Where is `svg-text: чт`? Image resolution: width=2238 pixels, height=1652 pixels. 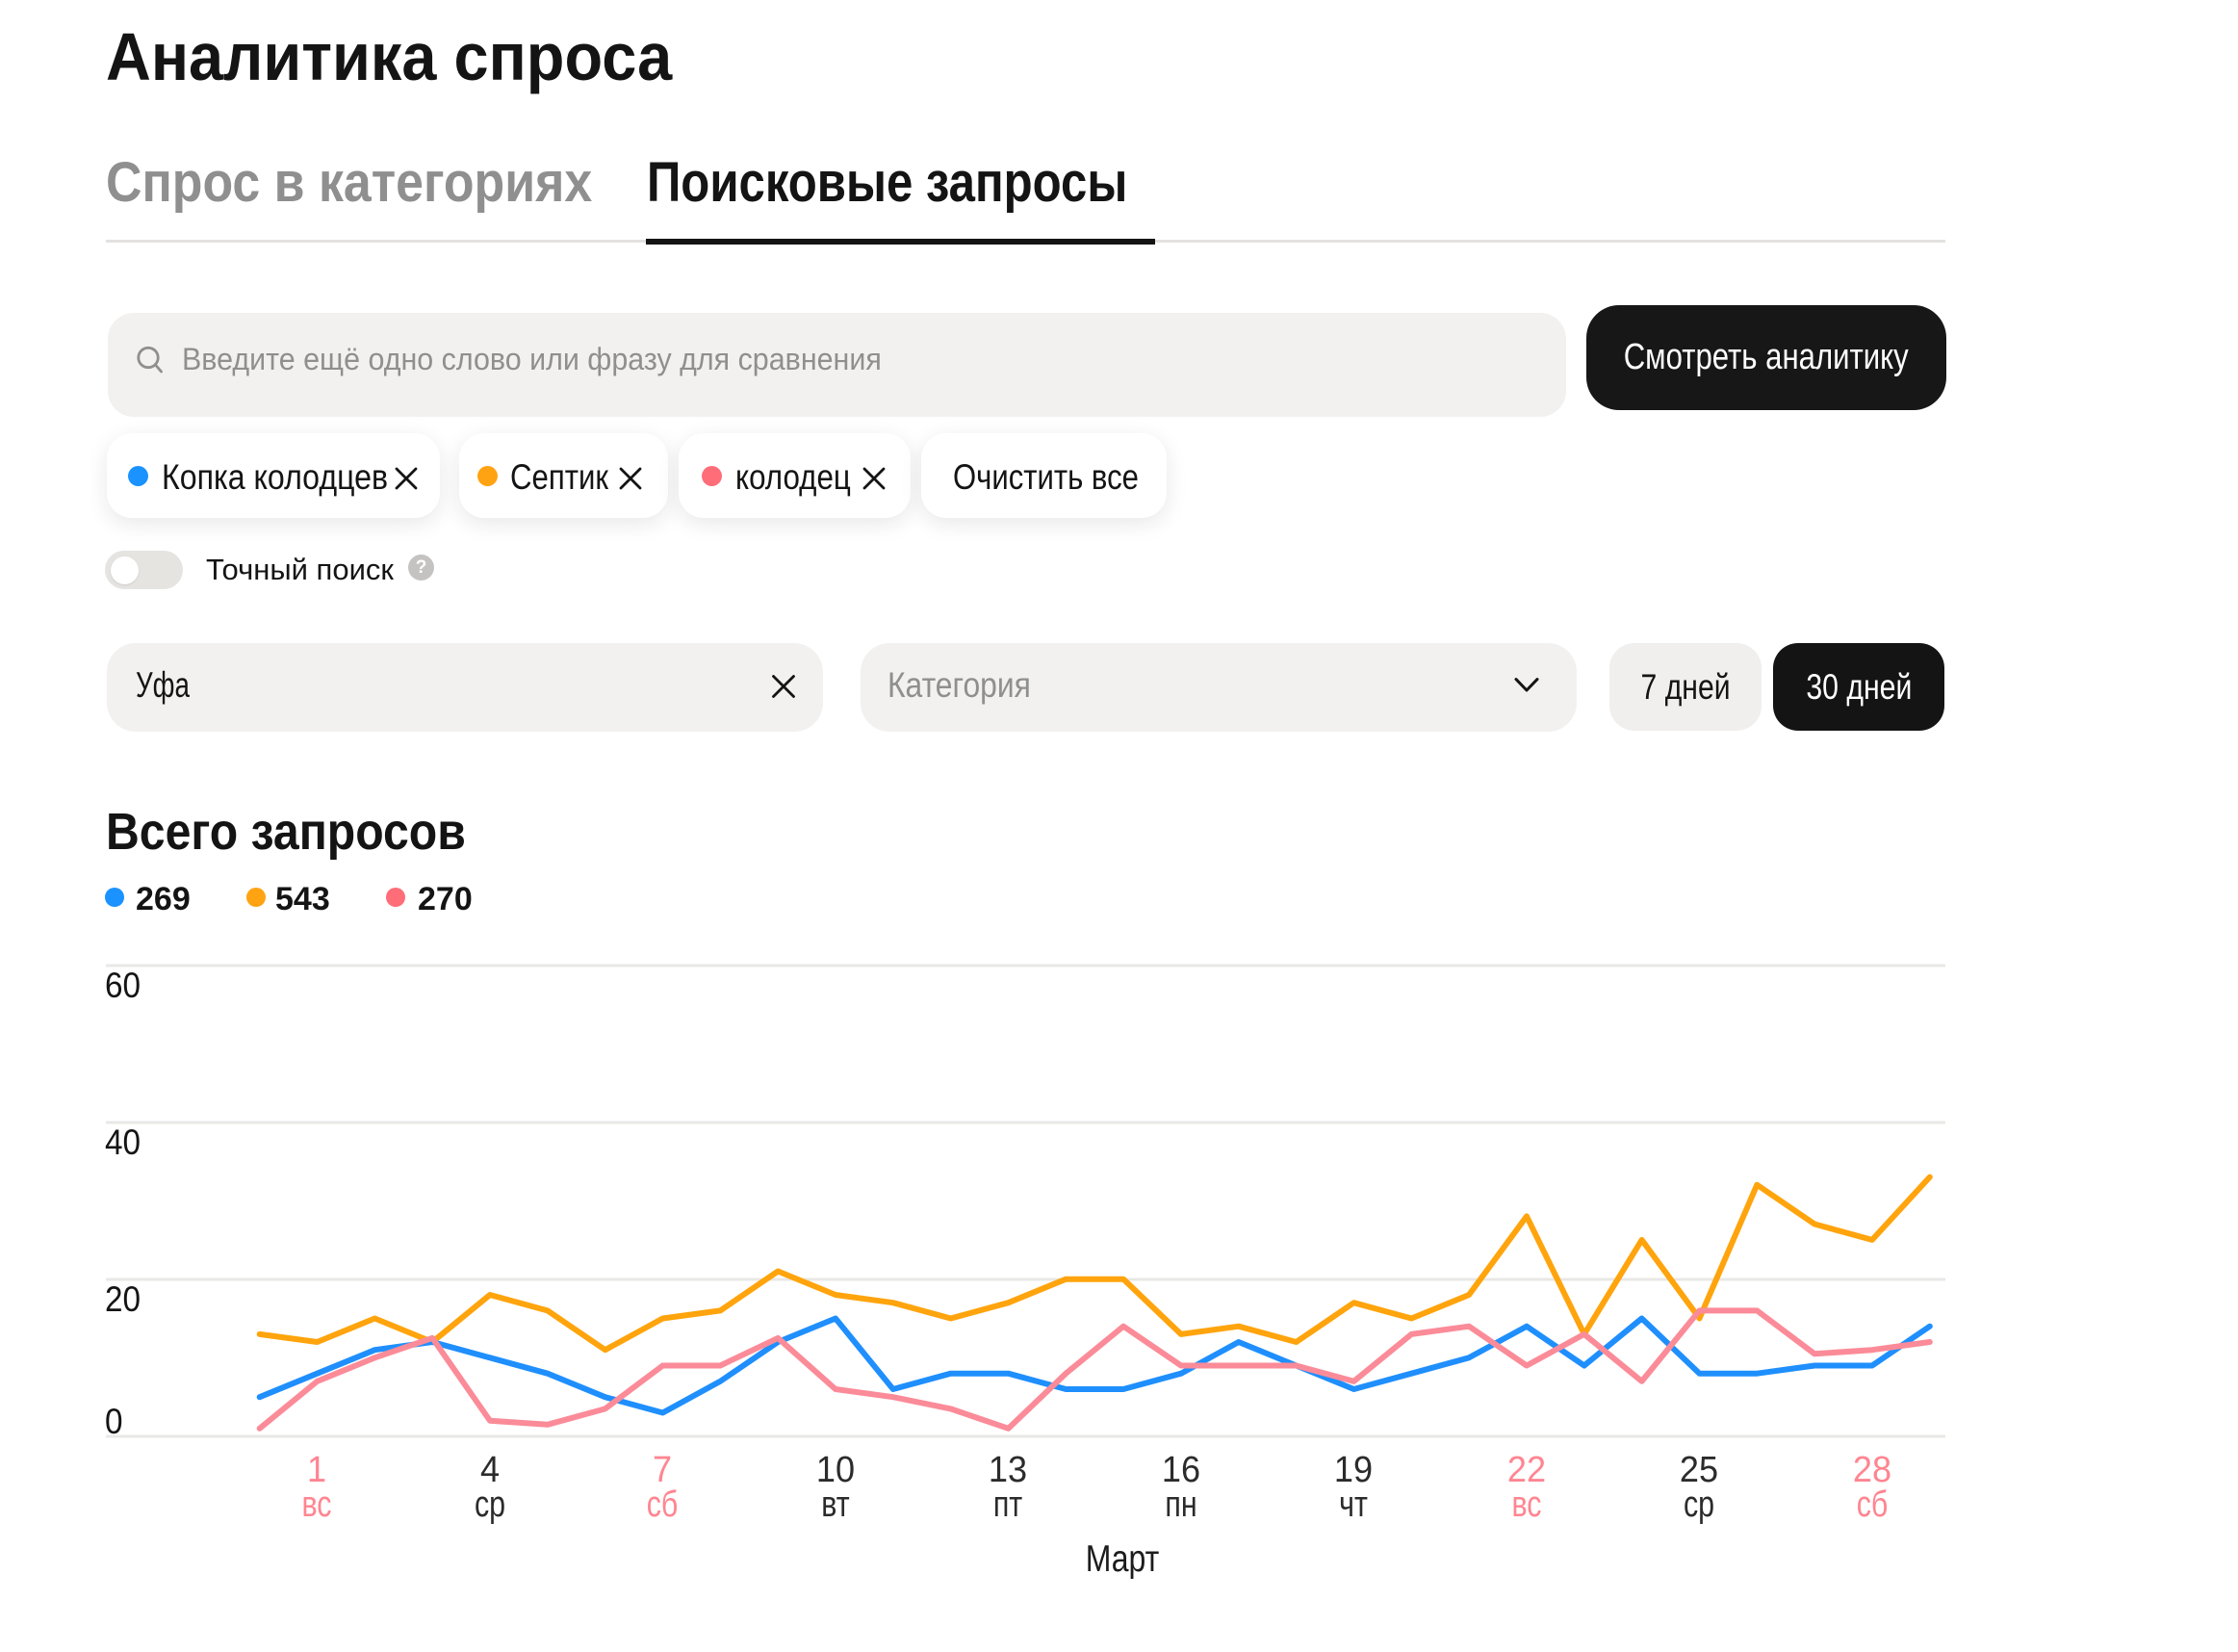 svg-text: чт is located at coordinates (1353, 1504).